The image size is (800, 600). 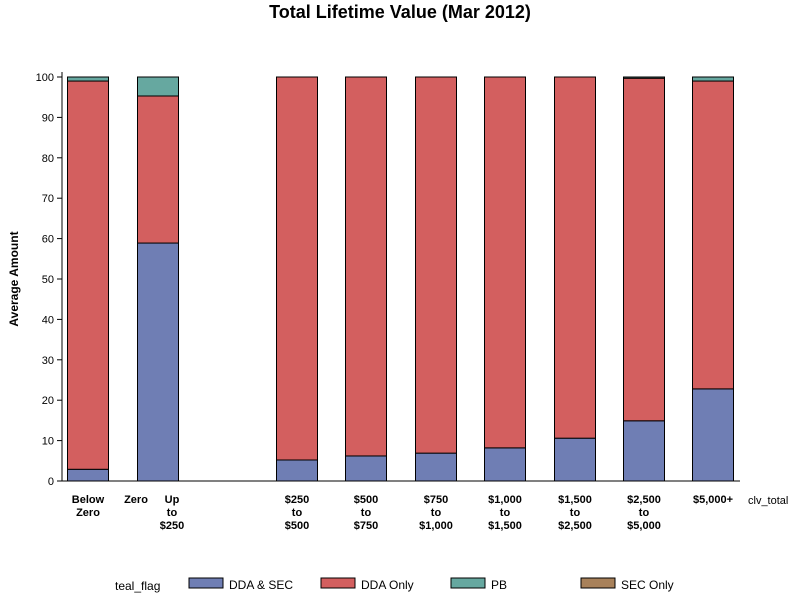 I want to click on y-tick-label: 30, so click(x=48, y=361).